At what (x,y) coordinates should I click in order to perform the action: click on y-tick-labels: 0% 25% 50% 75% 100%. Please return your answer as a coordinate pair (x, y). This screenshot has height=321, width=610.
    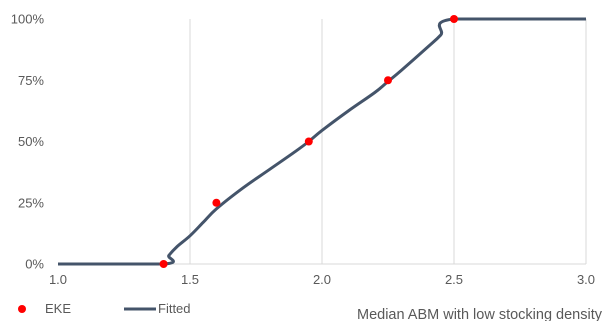
    Looking at the image, I should click on (28, 142).